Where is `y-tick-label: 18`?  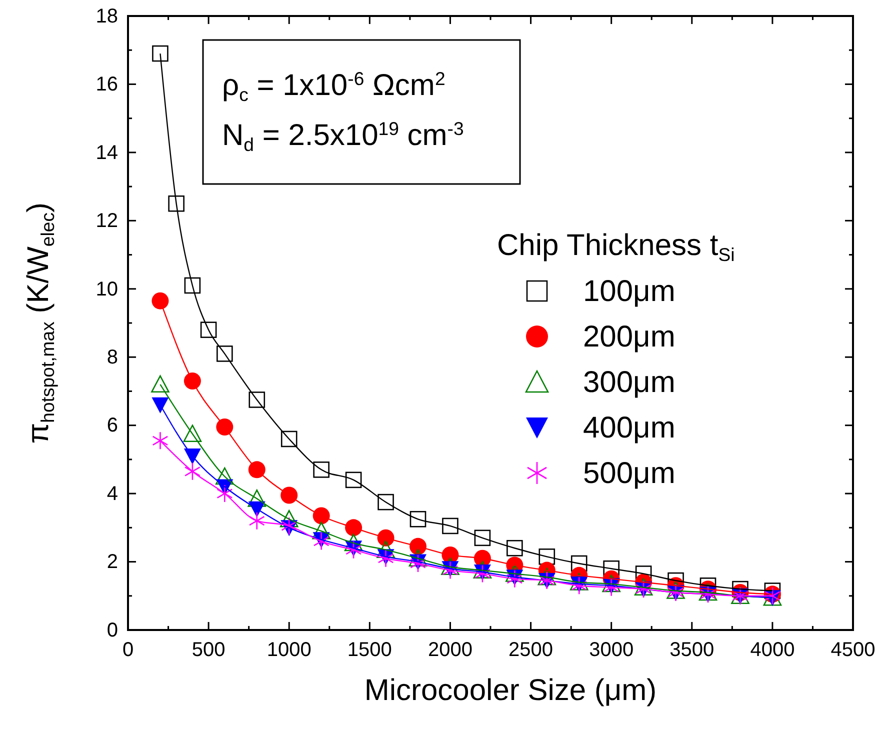 y-tick-label: 18 is located at coordinates (107, 16).